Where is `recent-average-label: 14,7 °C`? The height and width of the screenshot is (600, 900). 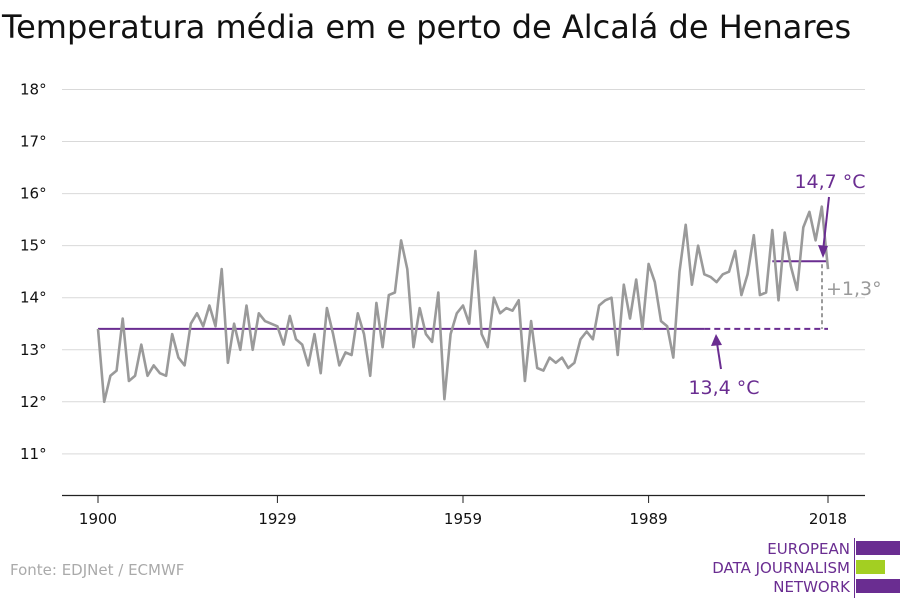
recent-average-label: 14,7 °C is located at coordinates (829, 182).